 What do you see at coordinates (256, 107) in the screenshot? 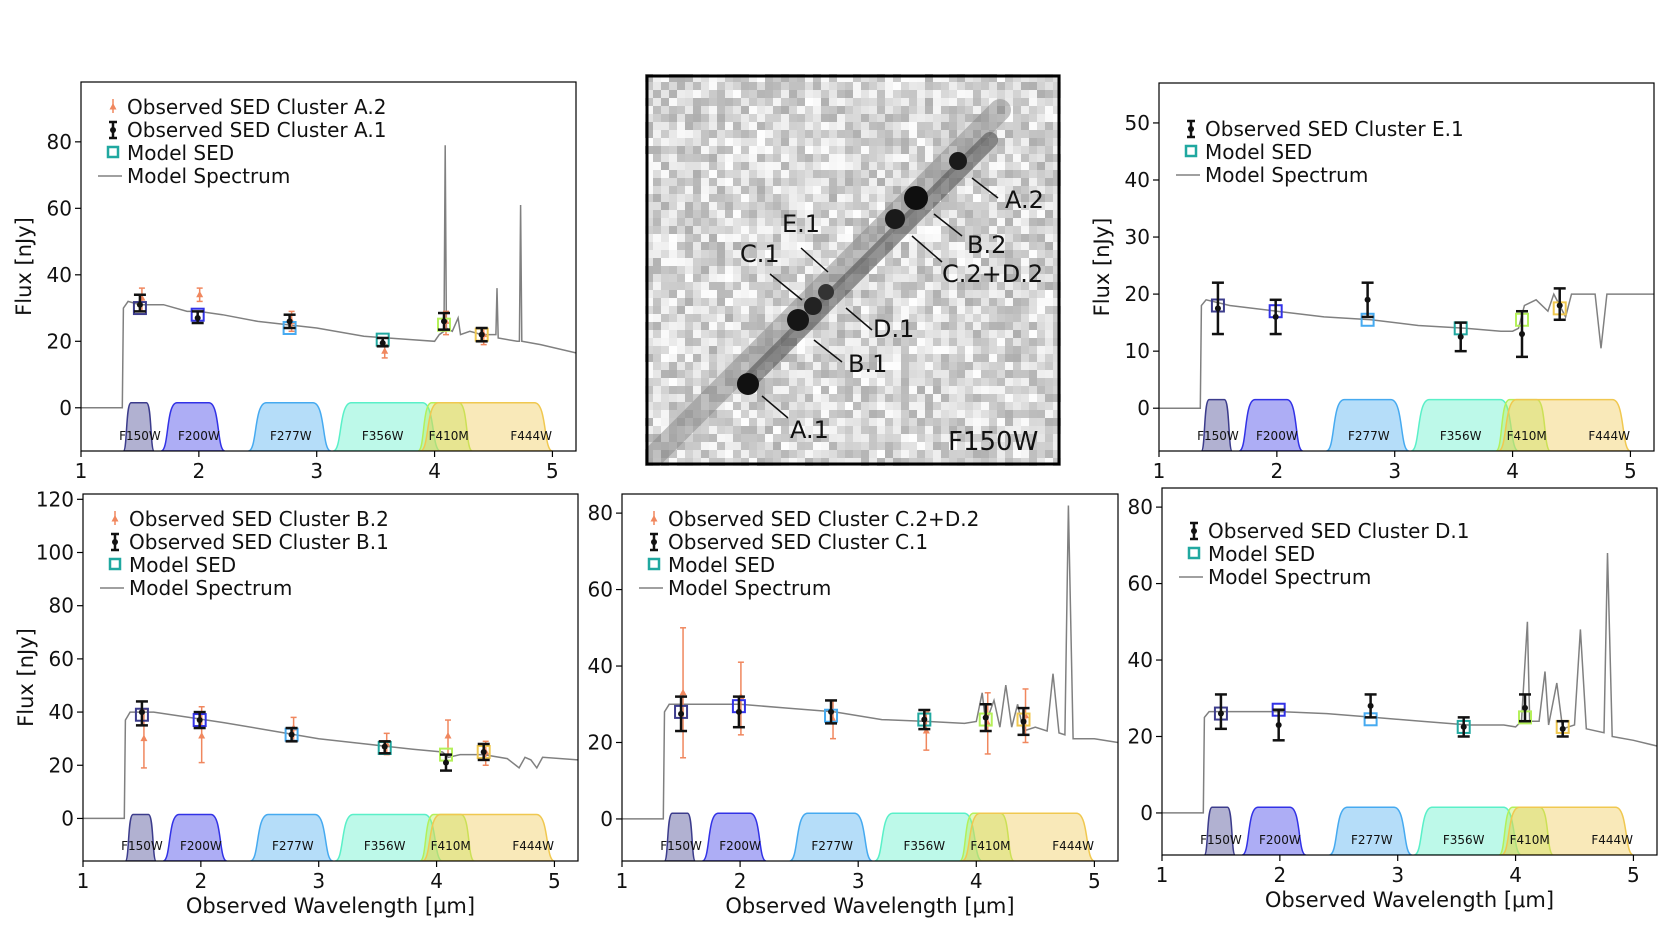
I see `legend-entry: Observed SED Cluster A.2` at bounding box center [256, 107].